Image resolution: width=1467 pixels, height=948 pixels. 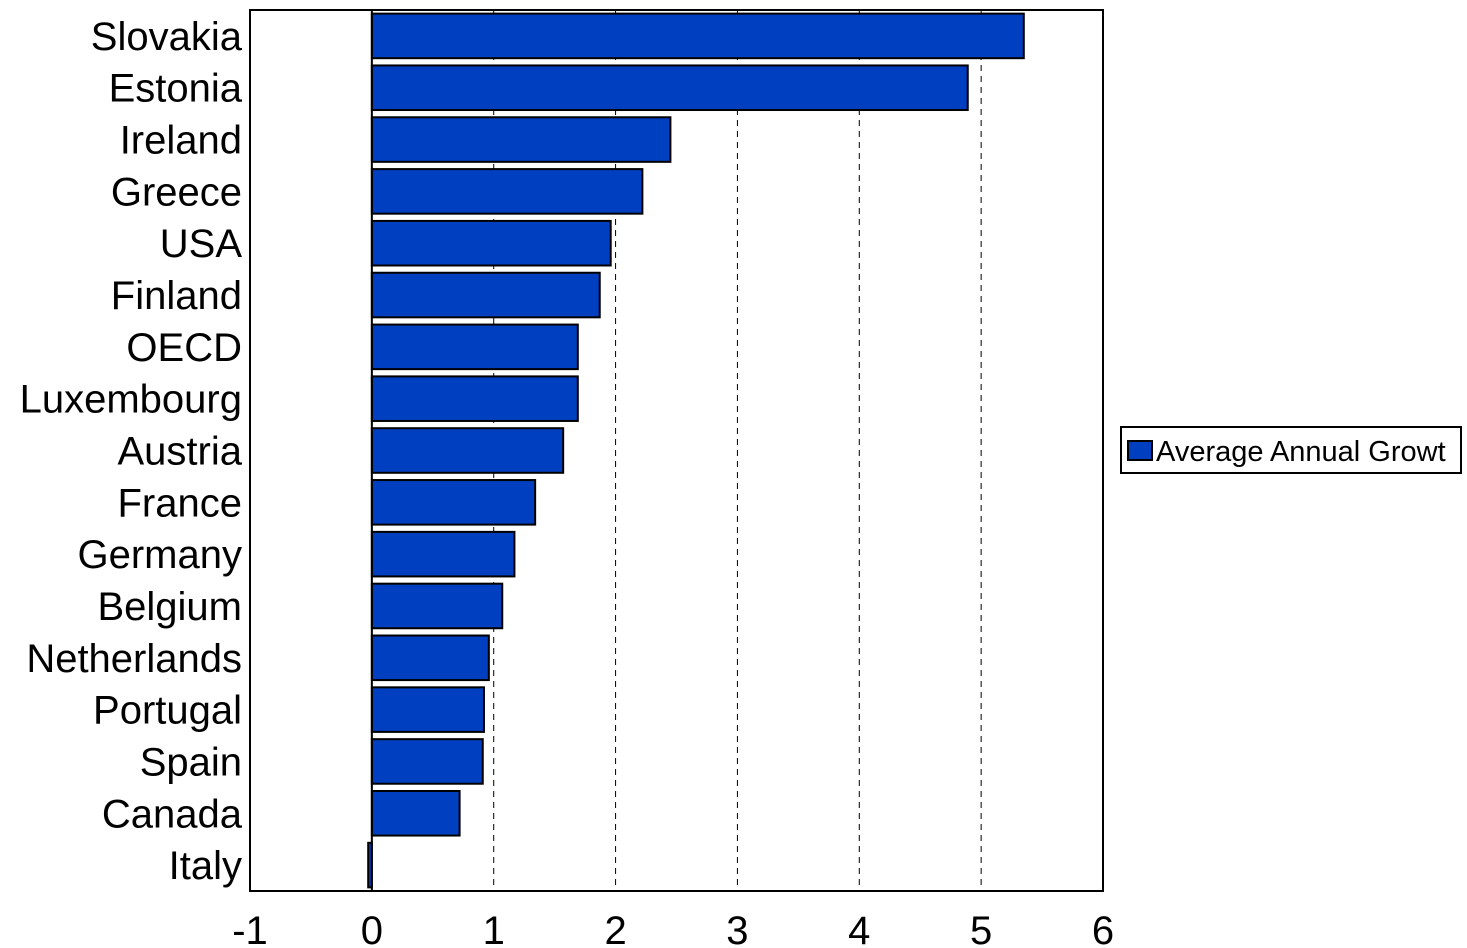 I want to click on x-tick-label: 6, so click(x=1103, y=928).